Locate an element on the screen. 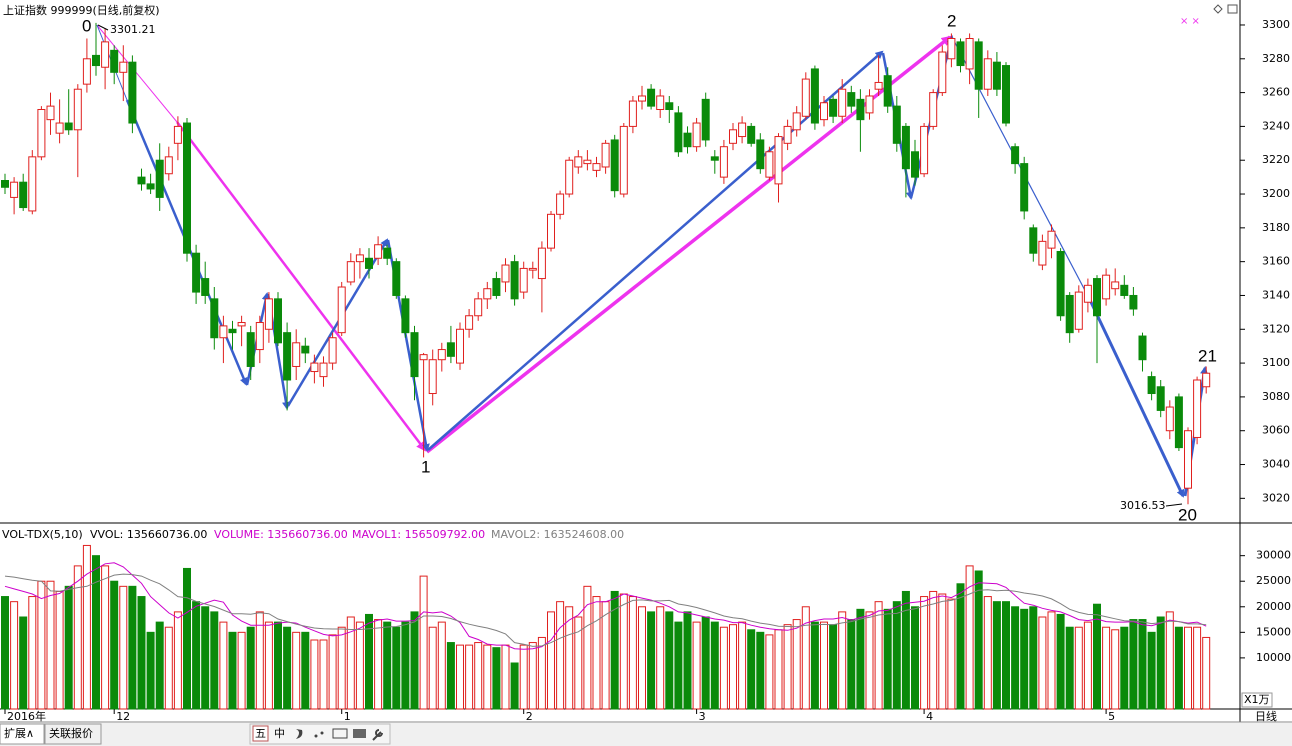  y-tick-label: 3020 is located at coordinates (1276, 497).